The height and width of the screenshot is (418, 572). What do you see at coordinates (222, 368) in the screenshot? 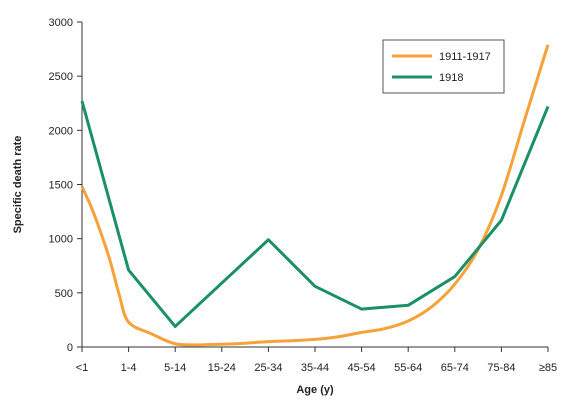
I see `x-tick-label: 15-24` at bounding box center [222, 368].